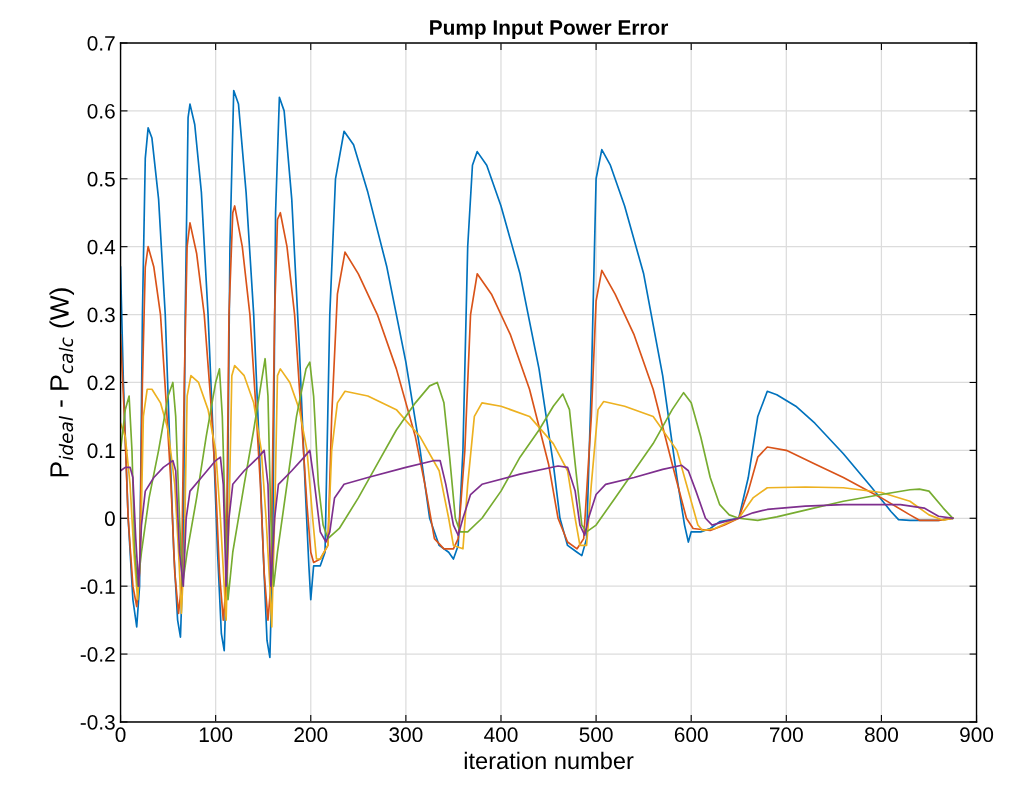 This screenshot has height=802, width=1013. What do you see at coordinates (881, 735) in the screenshot?
I see `x-tick-label: 800` at bounding box center [881, 735].